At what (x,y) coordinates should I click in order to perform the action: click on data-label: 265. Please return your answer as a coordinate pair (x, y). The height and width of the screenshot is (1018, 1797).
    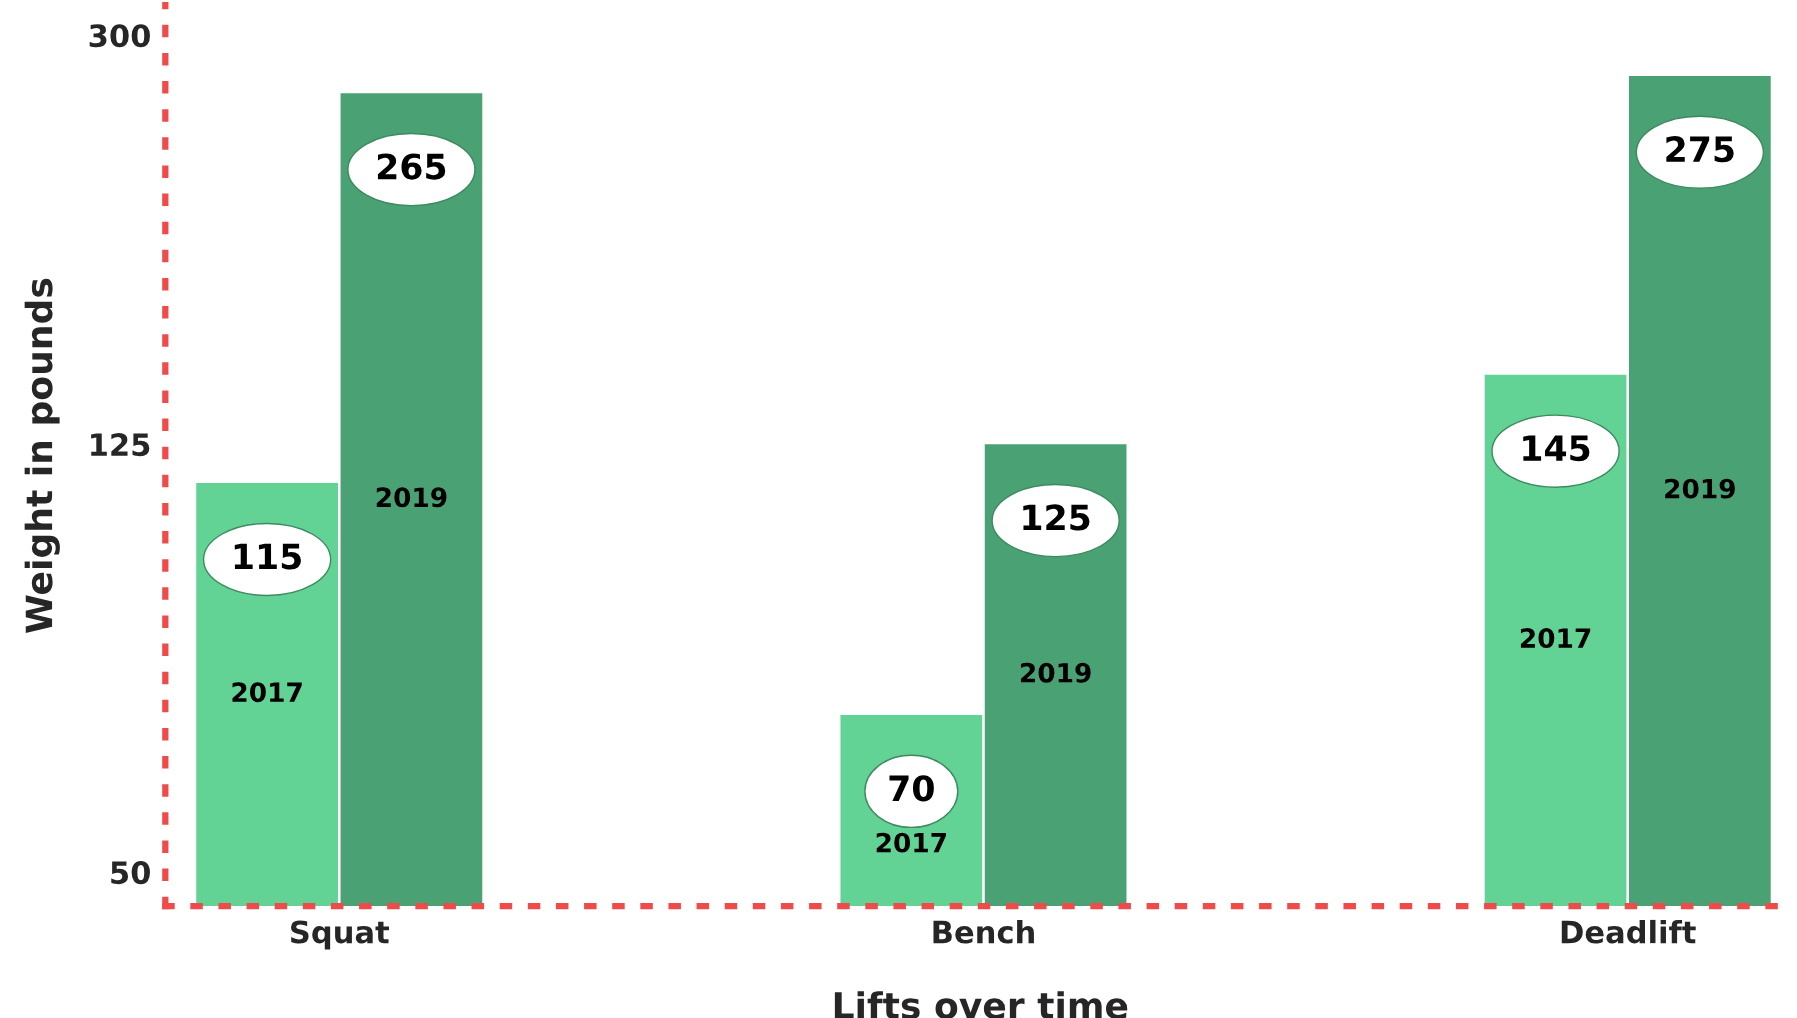
    Looking at the image, I should click on (411, 166).